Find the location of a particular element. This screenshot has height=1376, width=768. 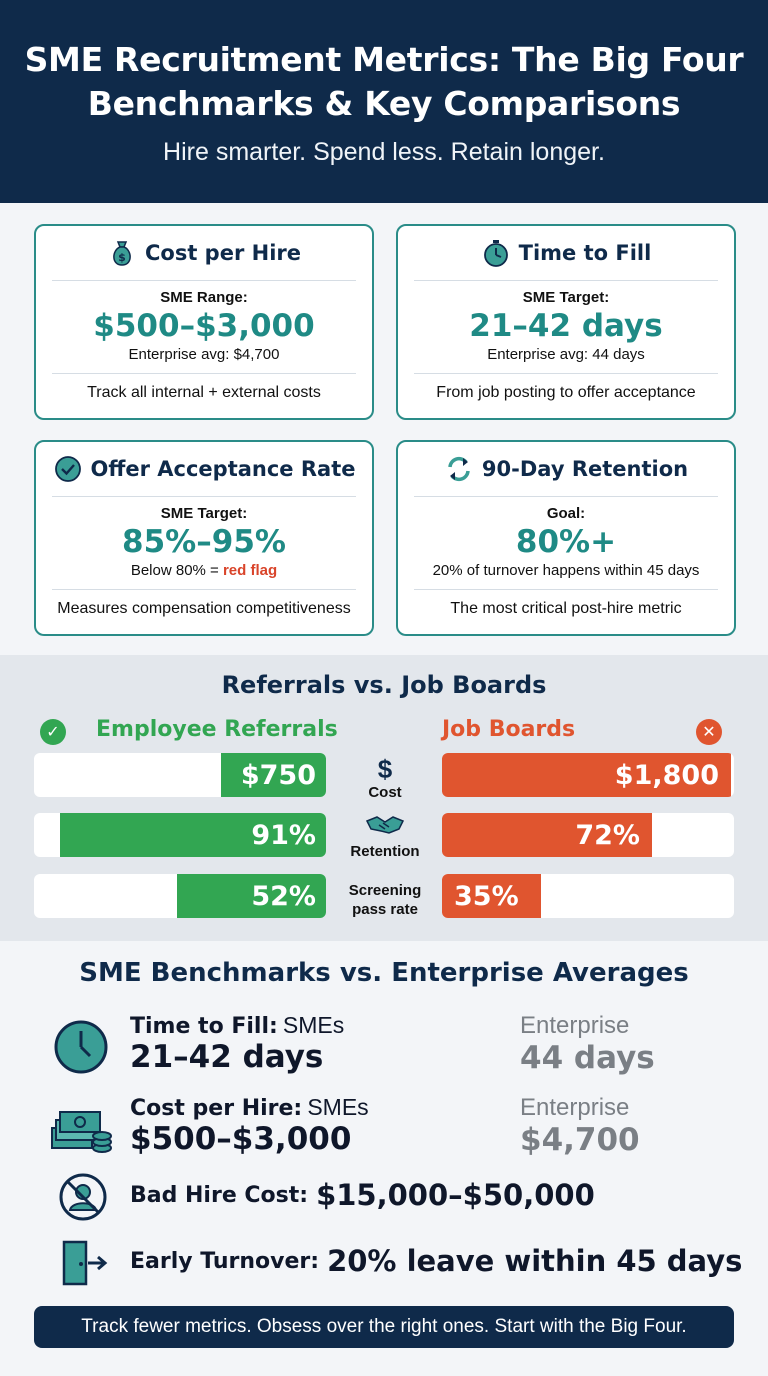

comparison-title: Referrals vs. Job Boards is located at coordinates (384, 685).